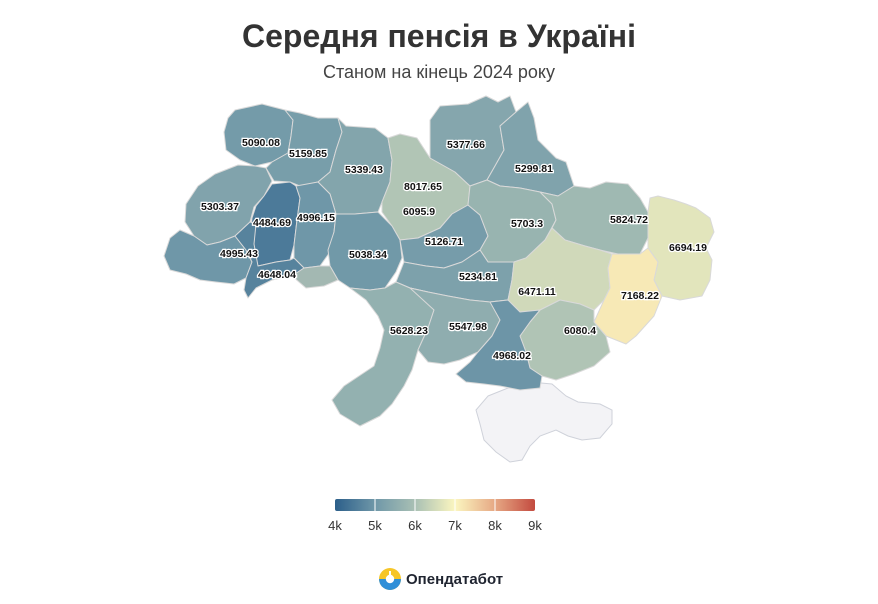 The width and height of the screenshot is (878, 604). What do you see at coordinates (629, 220) in the screenshot?
I see `region-value-label-kharkiv: 5824.72` at bounding box center [629, 220].